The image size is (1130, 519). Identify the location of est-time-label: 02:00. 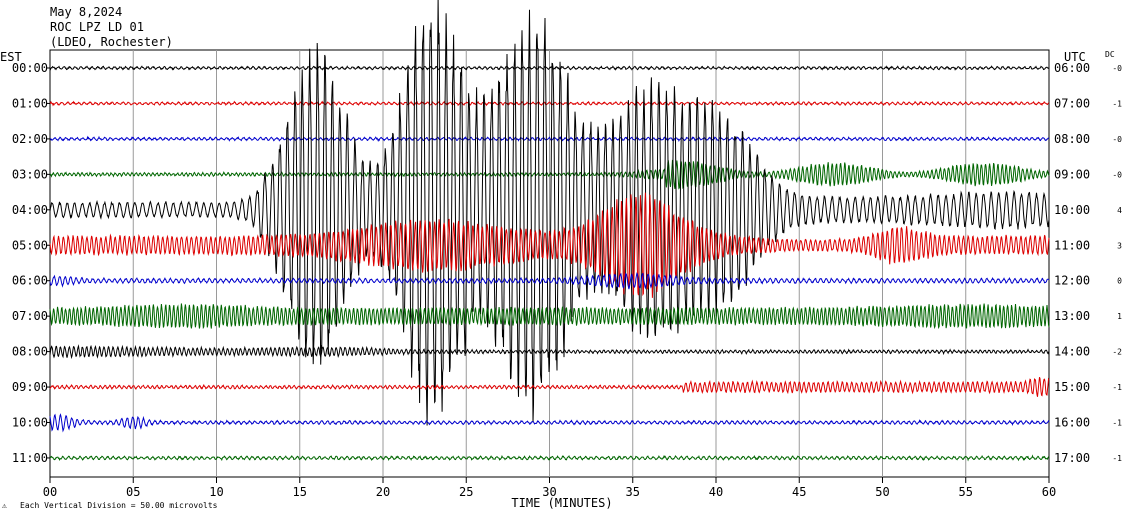
(30, 139).